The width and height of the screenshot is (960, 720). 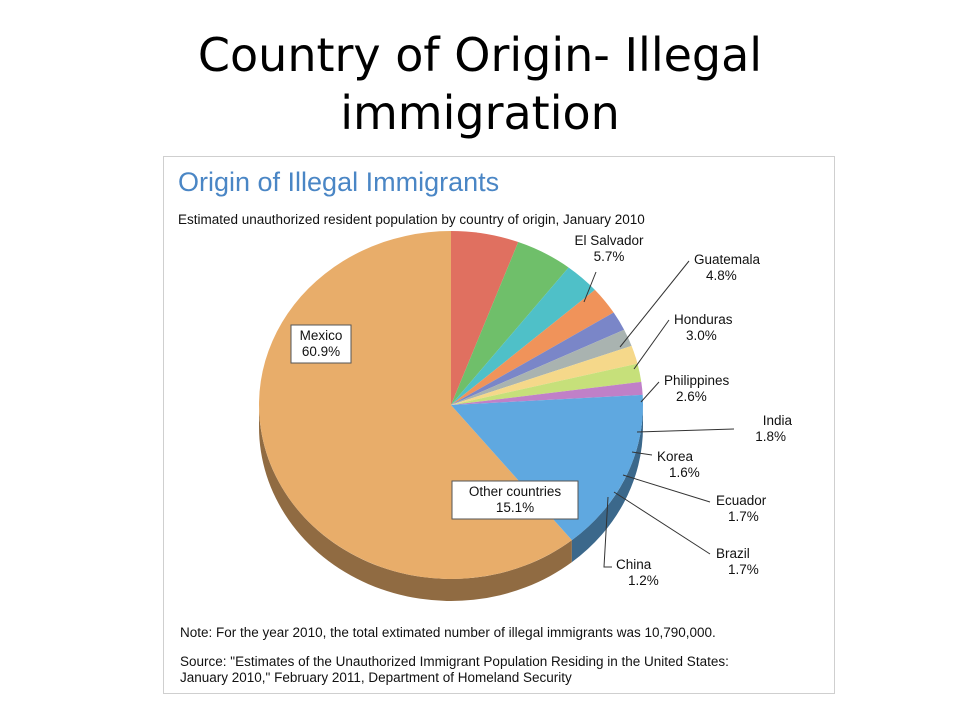 What do you see at coordinates (321, 351) in the screenshot?
I see `label-value-mexico: 60.9%` at bounding box center [321, 351].